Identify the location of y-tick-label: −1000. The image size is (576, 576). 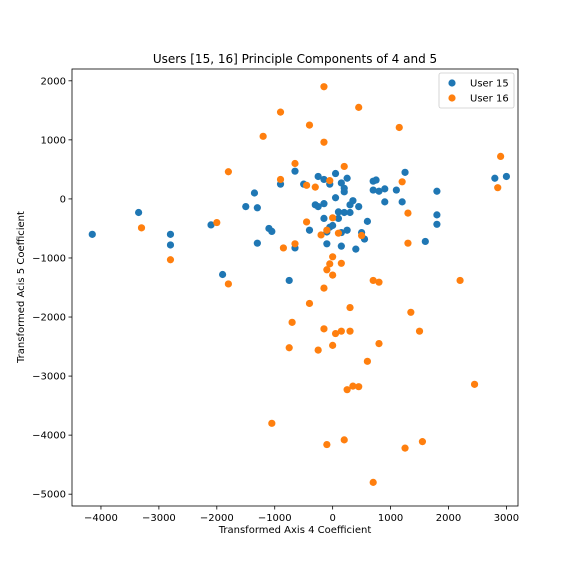
(49, 258).